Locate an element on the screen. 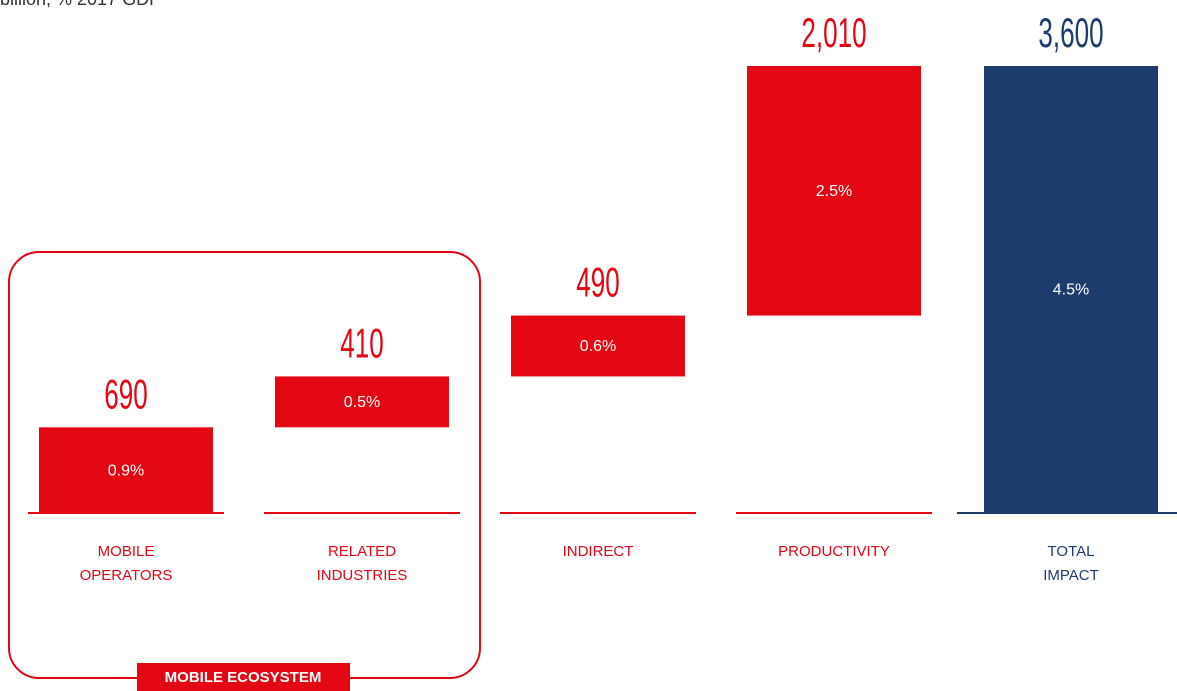 The image size is (1177, 691). value-label: 690 is located at coordinates (125, 394).